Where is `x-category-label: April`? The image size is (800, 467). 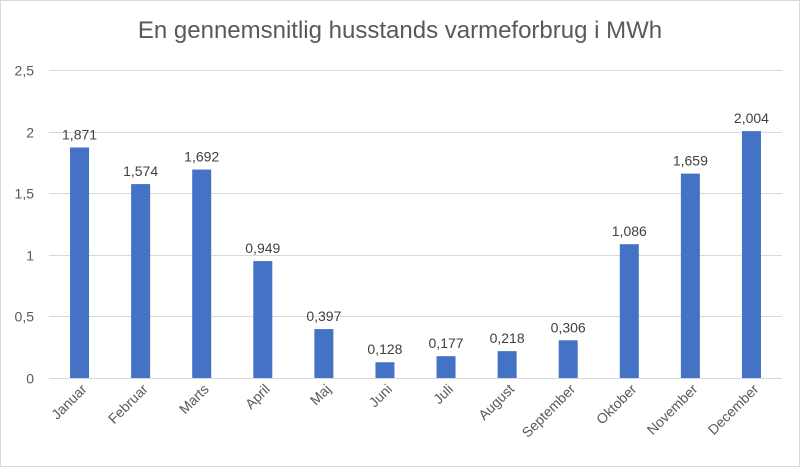 x-category-label: April is located at coordinates (257, 396).